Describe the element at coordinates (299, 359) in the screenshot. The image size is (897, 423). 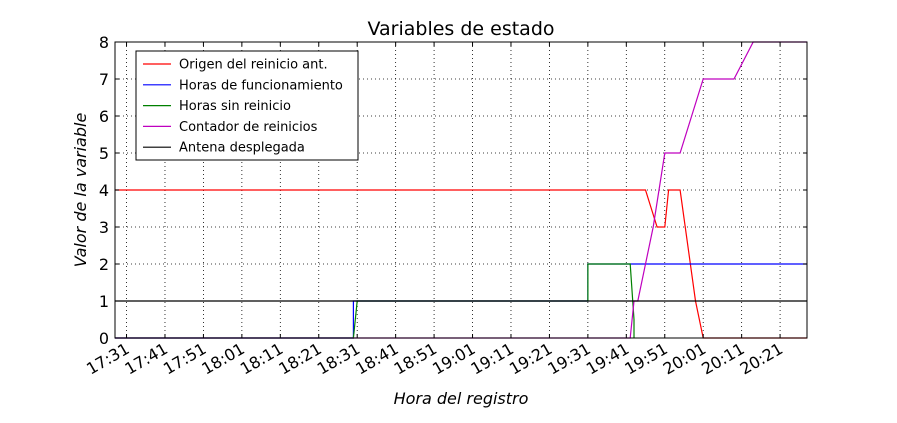
I see `x-tick-label: 18:21` at that location.